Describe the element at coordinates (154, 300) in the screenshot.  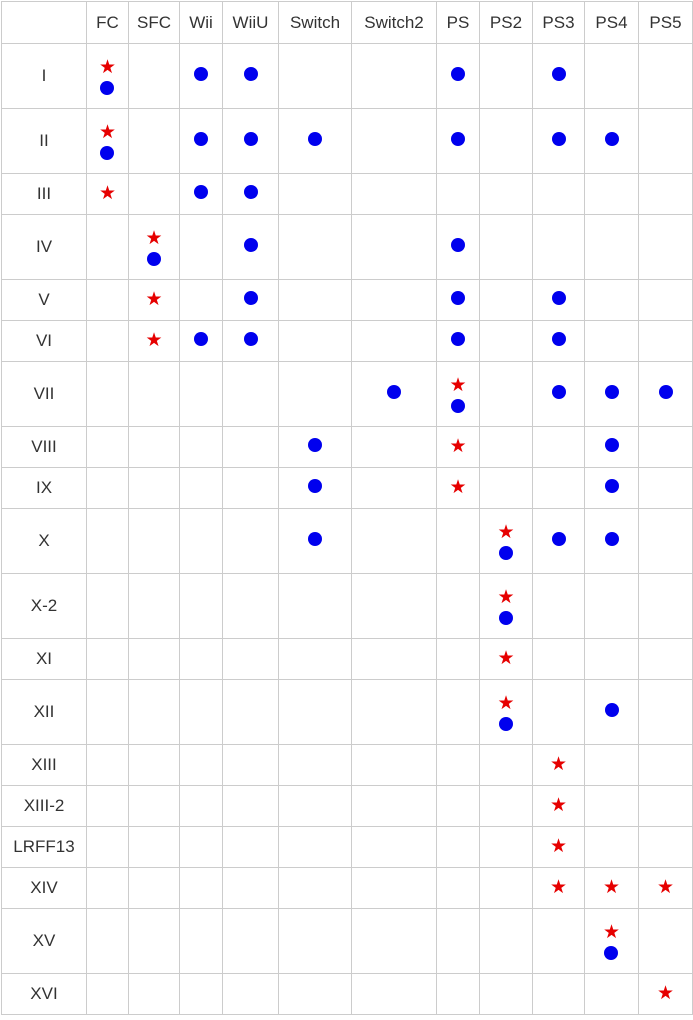
I see `cell-sfc: ★` at that location.